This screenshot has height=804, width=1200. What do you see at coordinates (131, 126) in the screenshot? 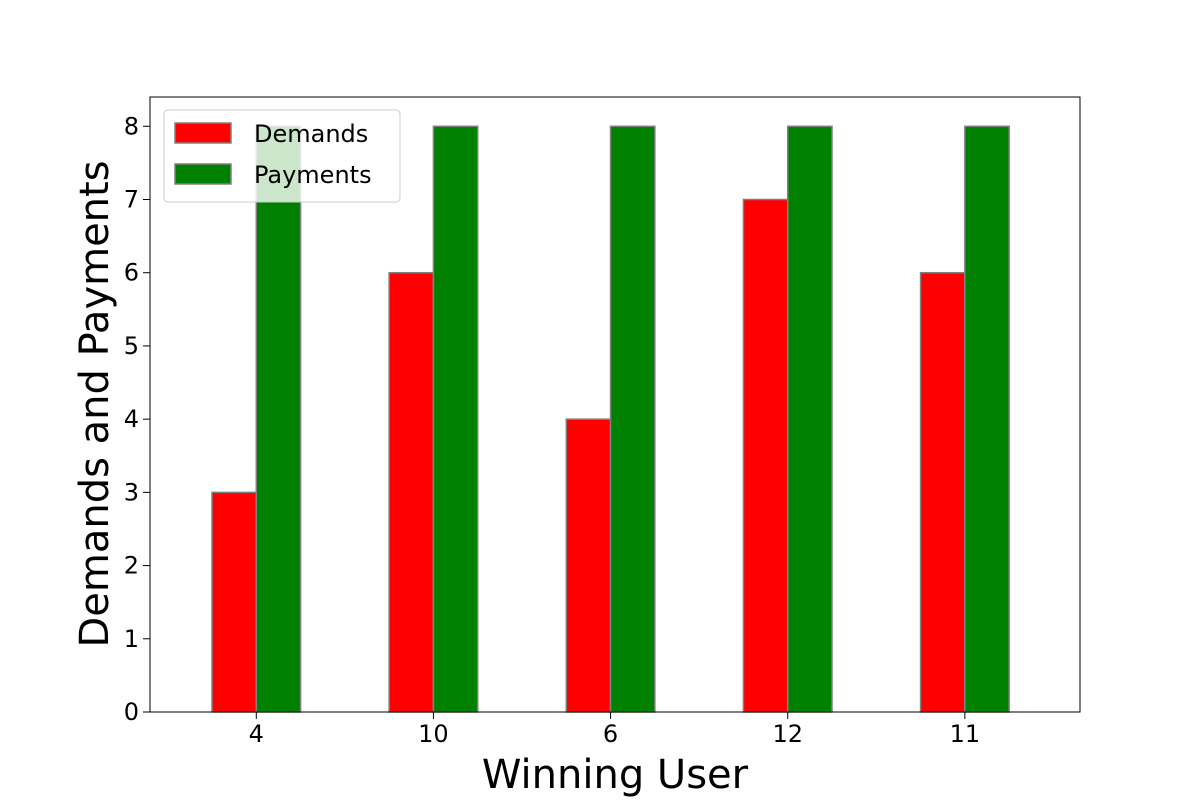
I see `y-tick-label: 8` at bounding box center [131, 126].